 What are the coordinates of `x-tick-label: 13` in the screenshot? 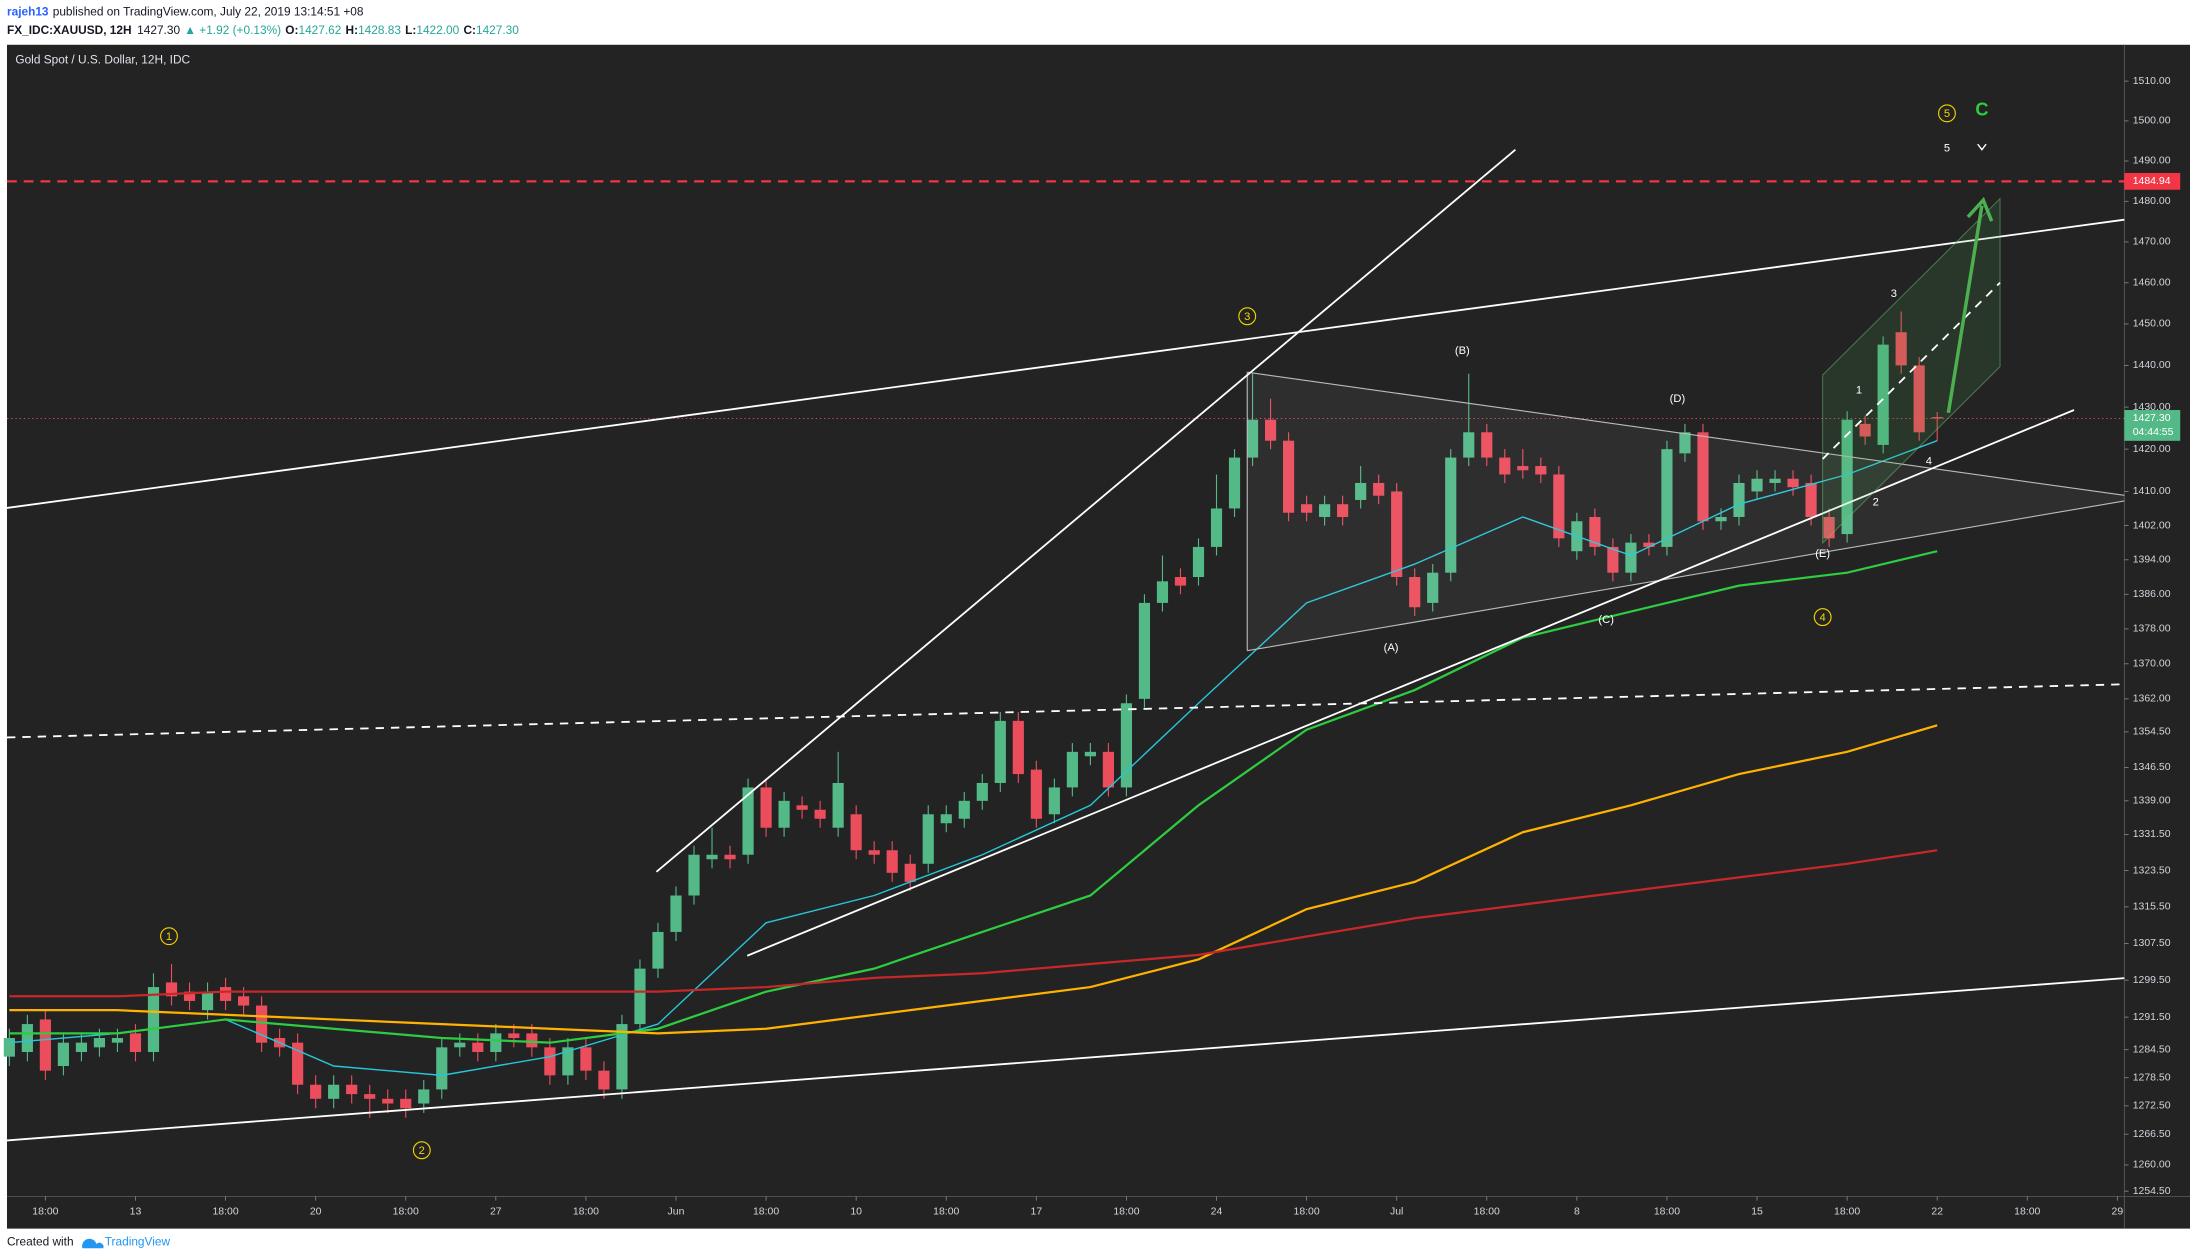 It's located at (136, 1212).